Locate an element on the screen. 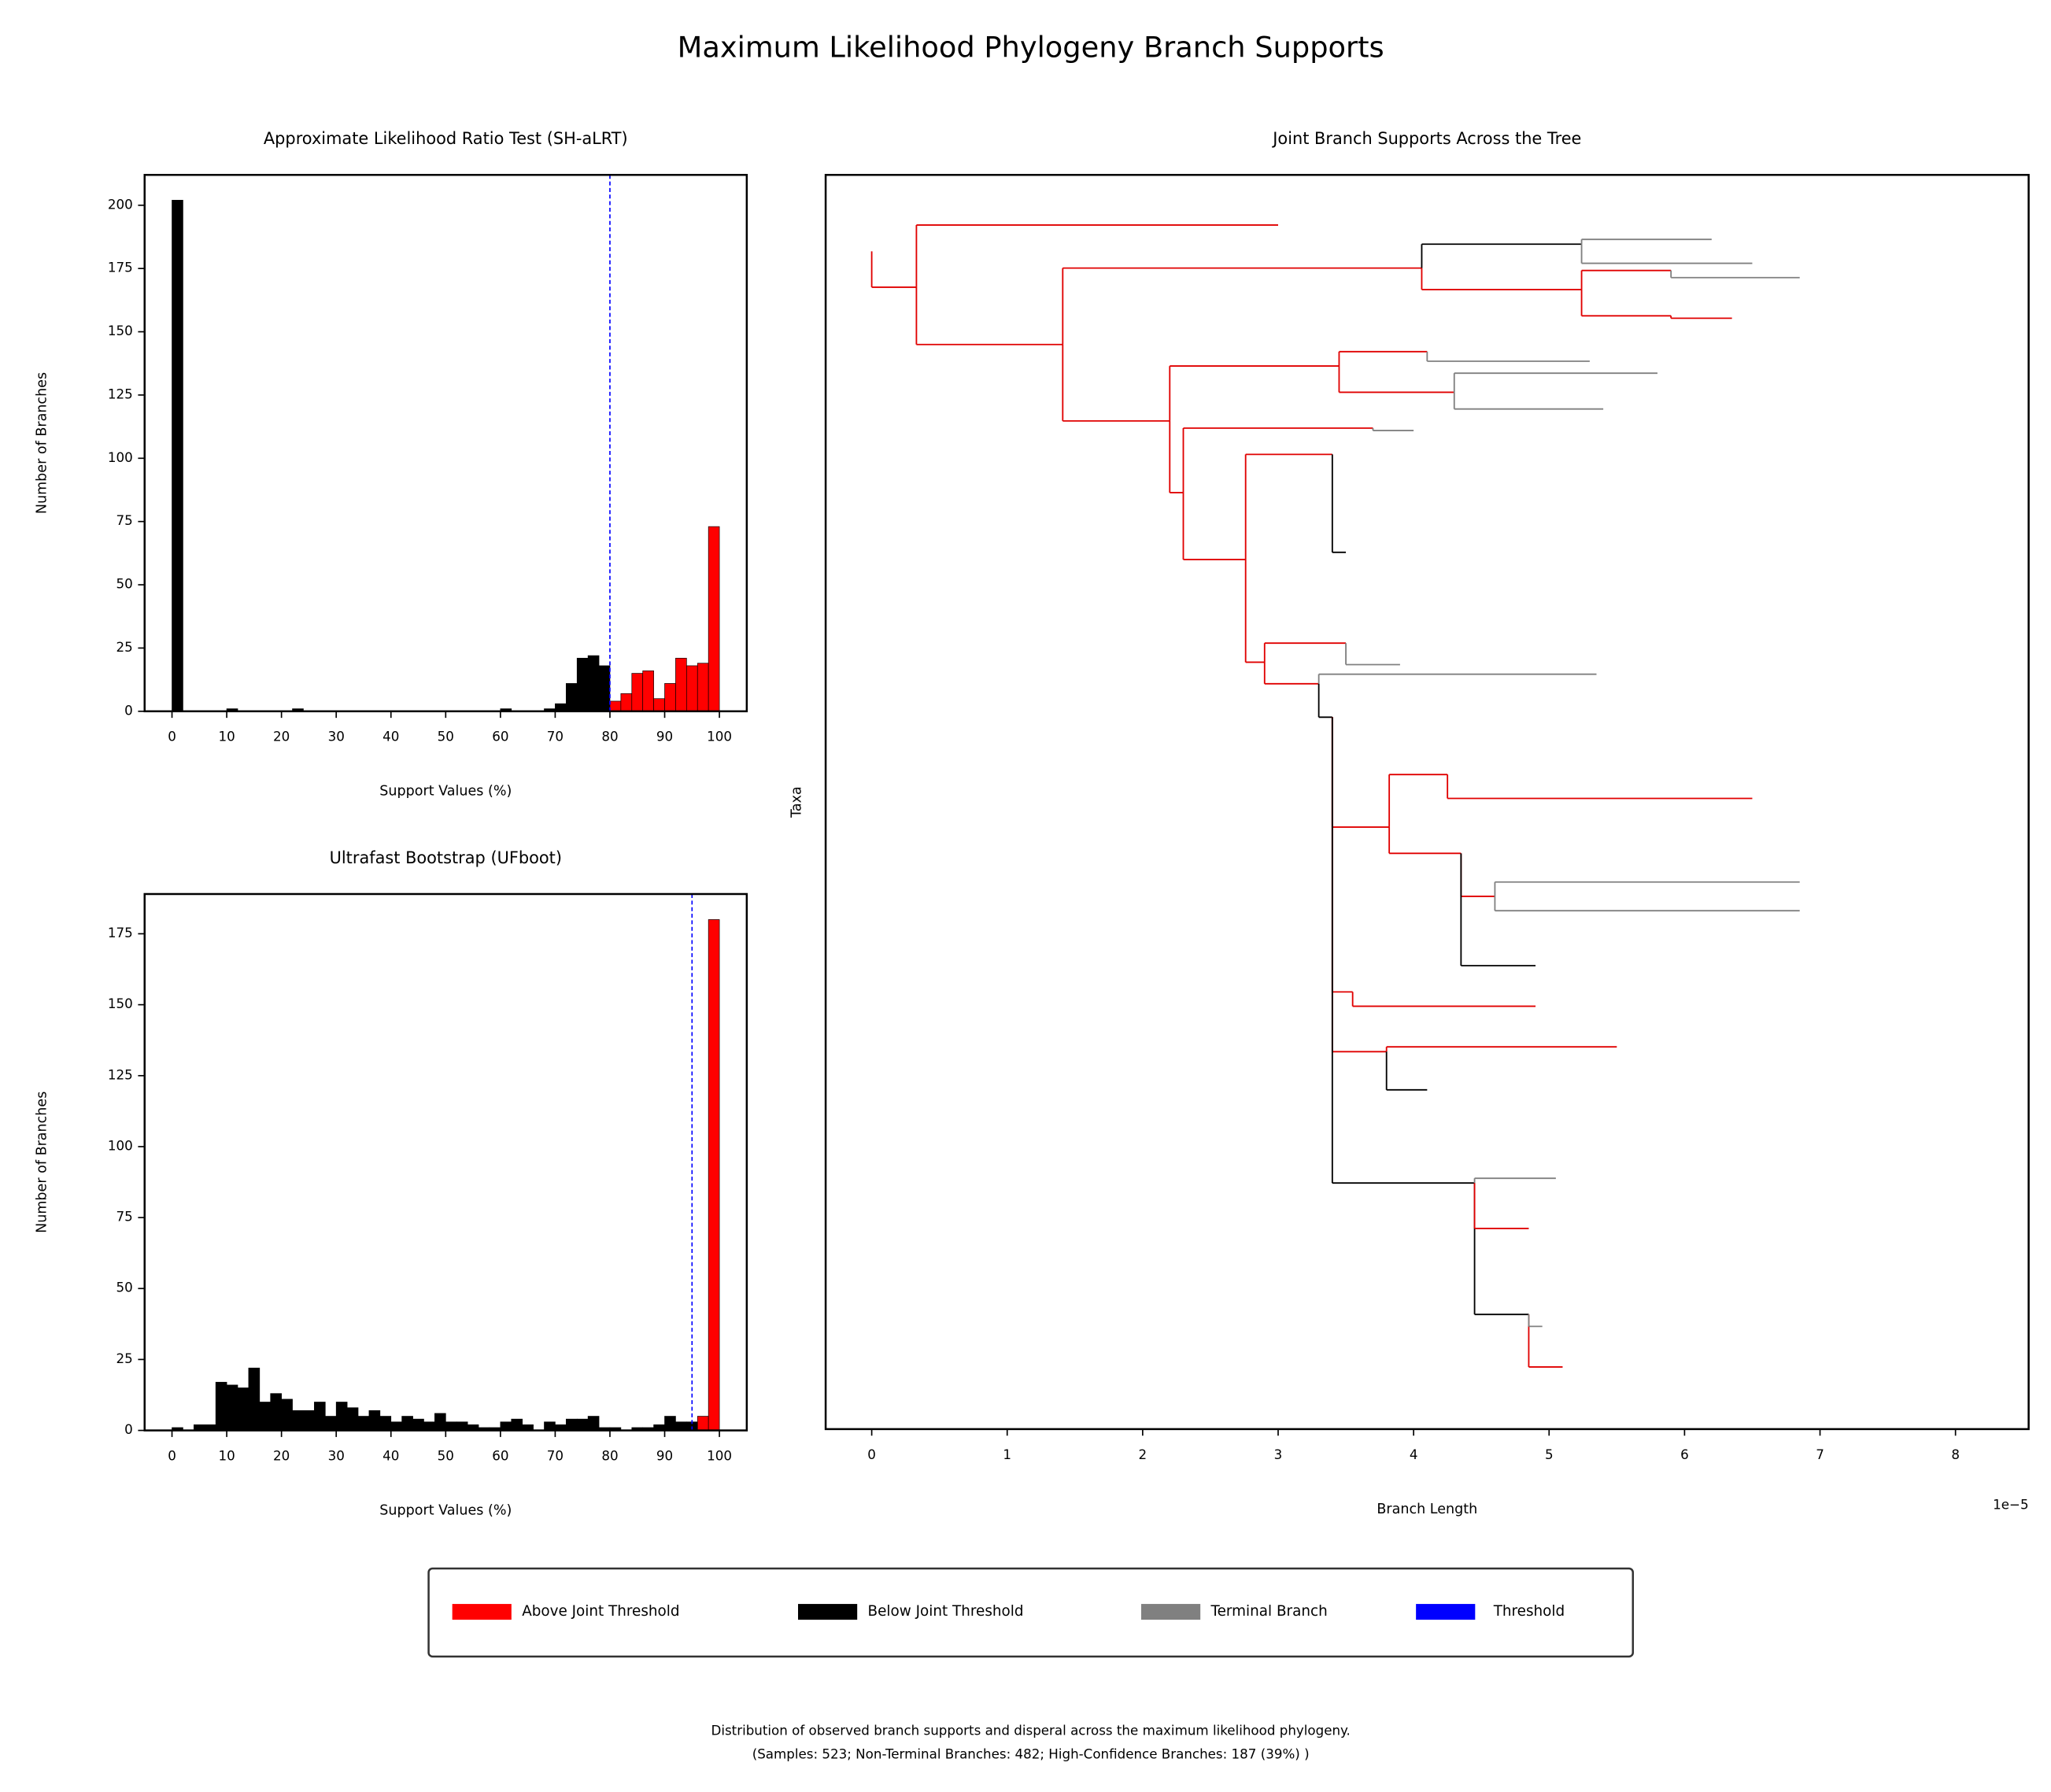 The image size is (2051, 1792). y-axis-label: Number of Branches is located at coordinates (42, 443).